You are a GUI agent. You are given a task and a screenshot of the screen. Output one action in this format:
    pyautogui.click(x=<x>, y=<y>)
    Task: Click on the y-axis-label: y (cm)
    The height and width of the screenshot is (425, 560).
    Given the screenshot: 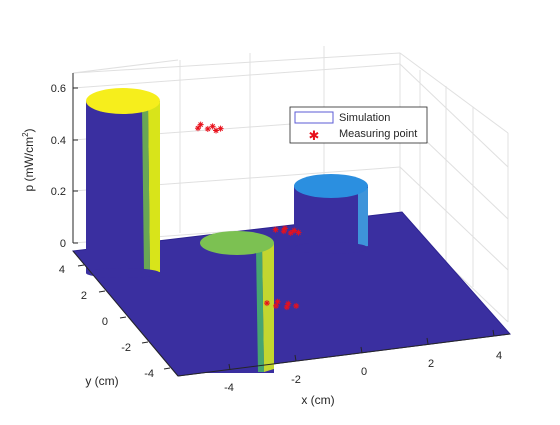 What is the action you would take?
    pyautogui.click(x=101, y=381)
    